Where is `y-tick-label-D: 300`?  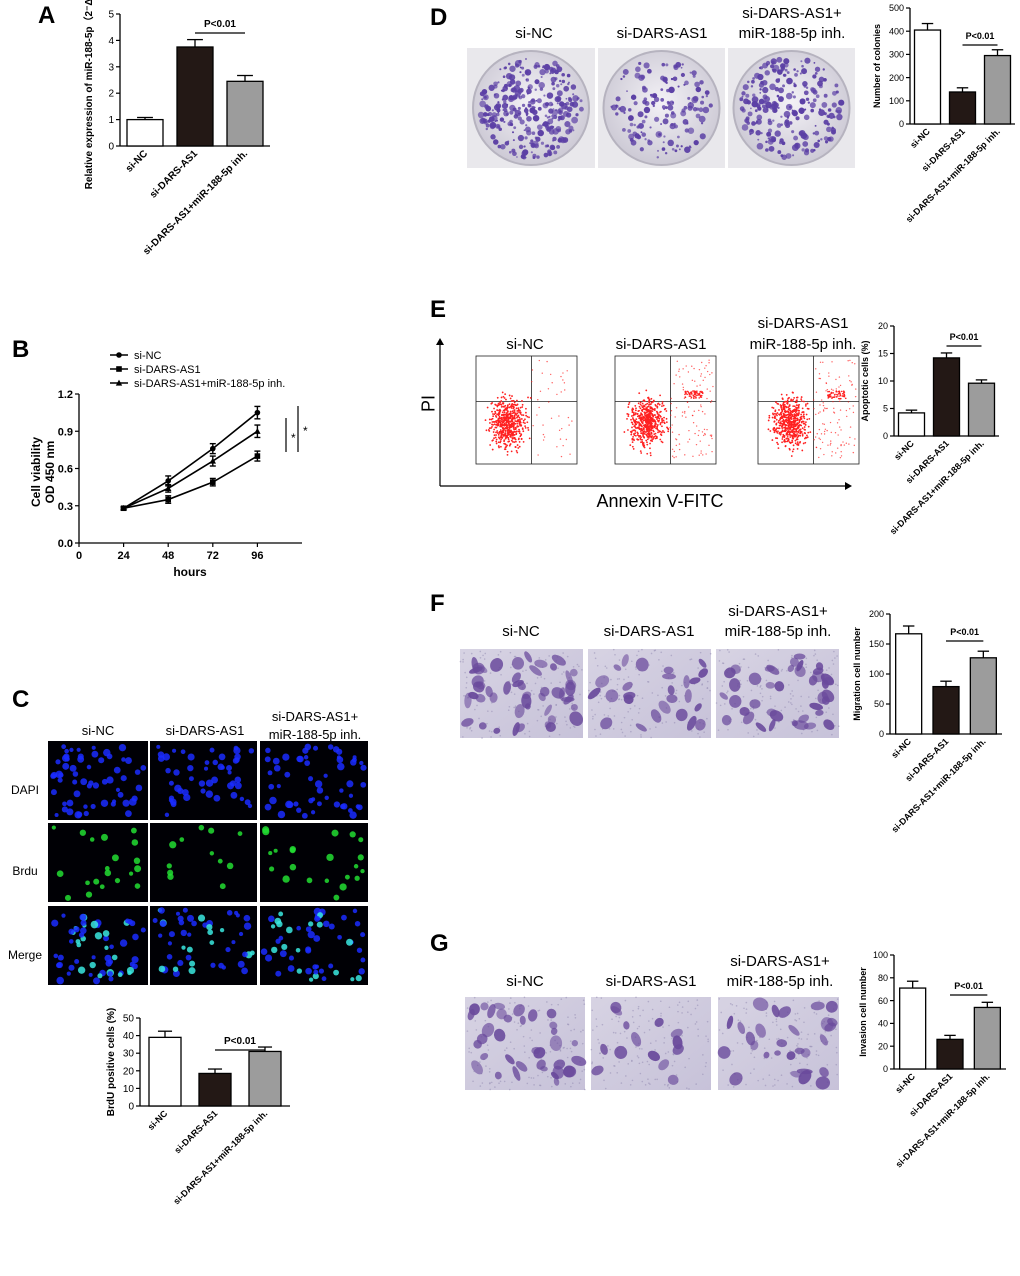
y-tick-label-D: 300 is located at coordinates (896, 55).